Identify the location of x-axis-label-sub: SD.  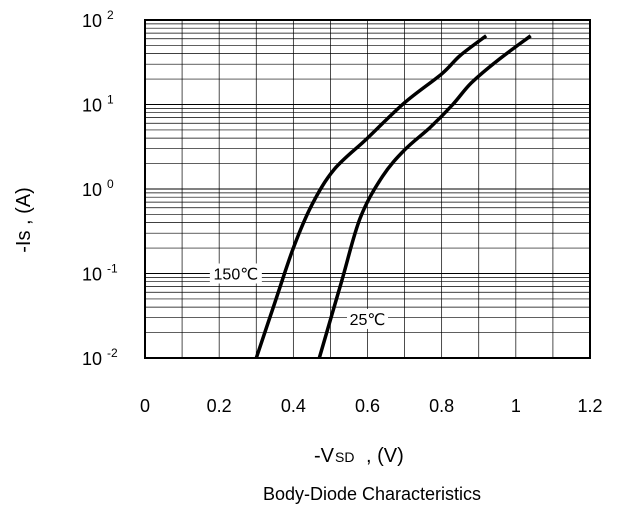
(344, 457).